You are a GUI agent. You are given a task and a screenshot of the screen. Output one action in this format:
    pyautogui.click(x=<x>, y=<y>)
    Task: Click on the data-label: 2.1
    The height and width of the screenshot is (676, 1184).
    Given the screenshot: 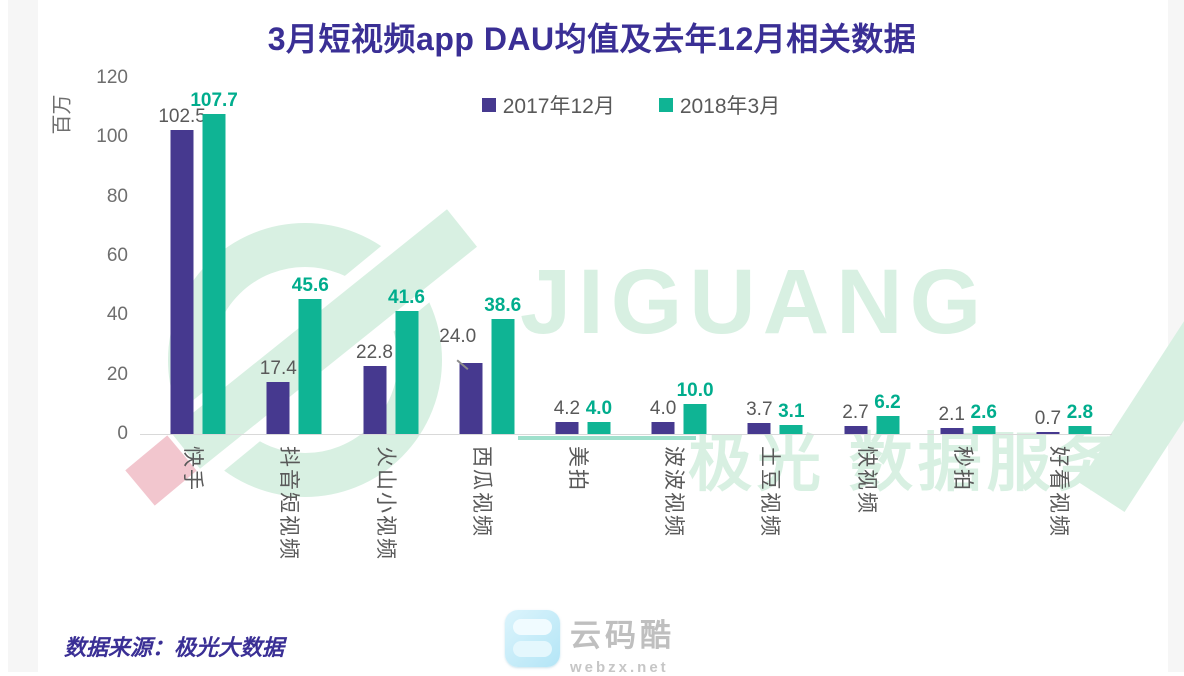 What is the action you would take?
    pyautogui.click(x=951, y=414)
    